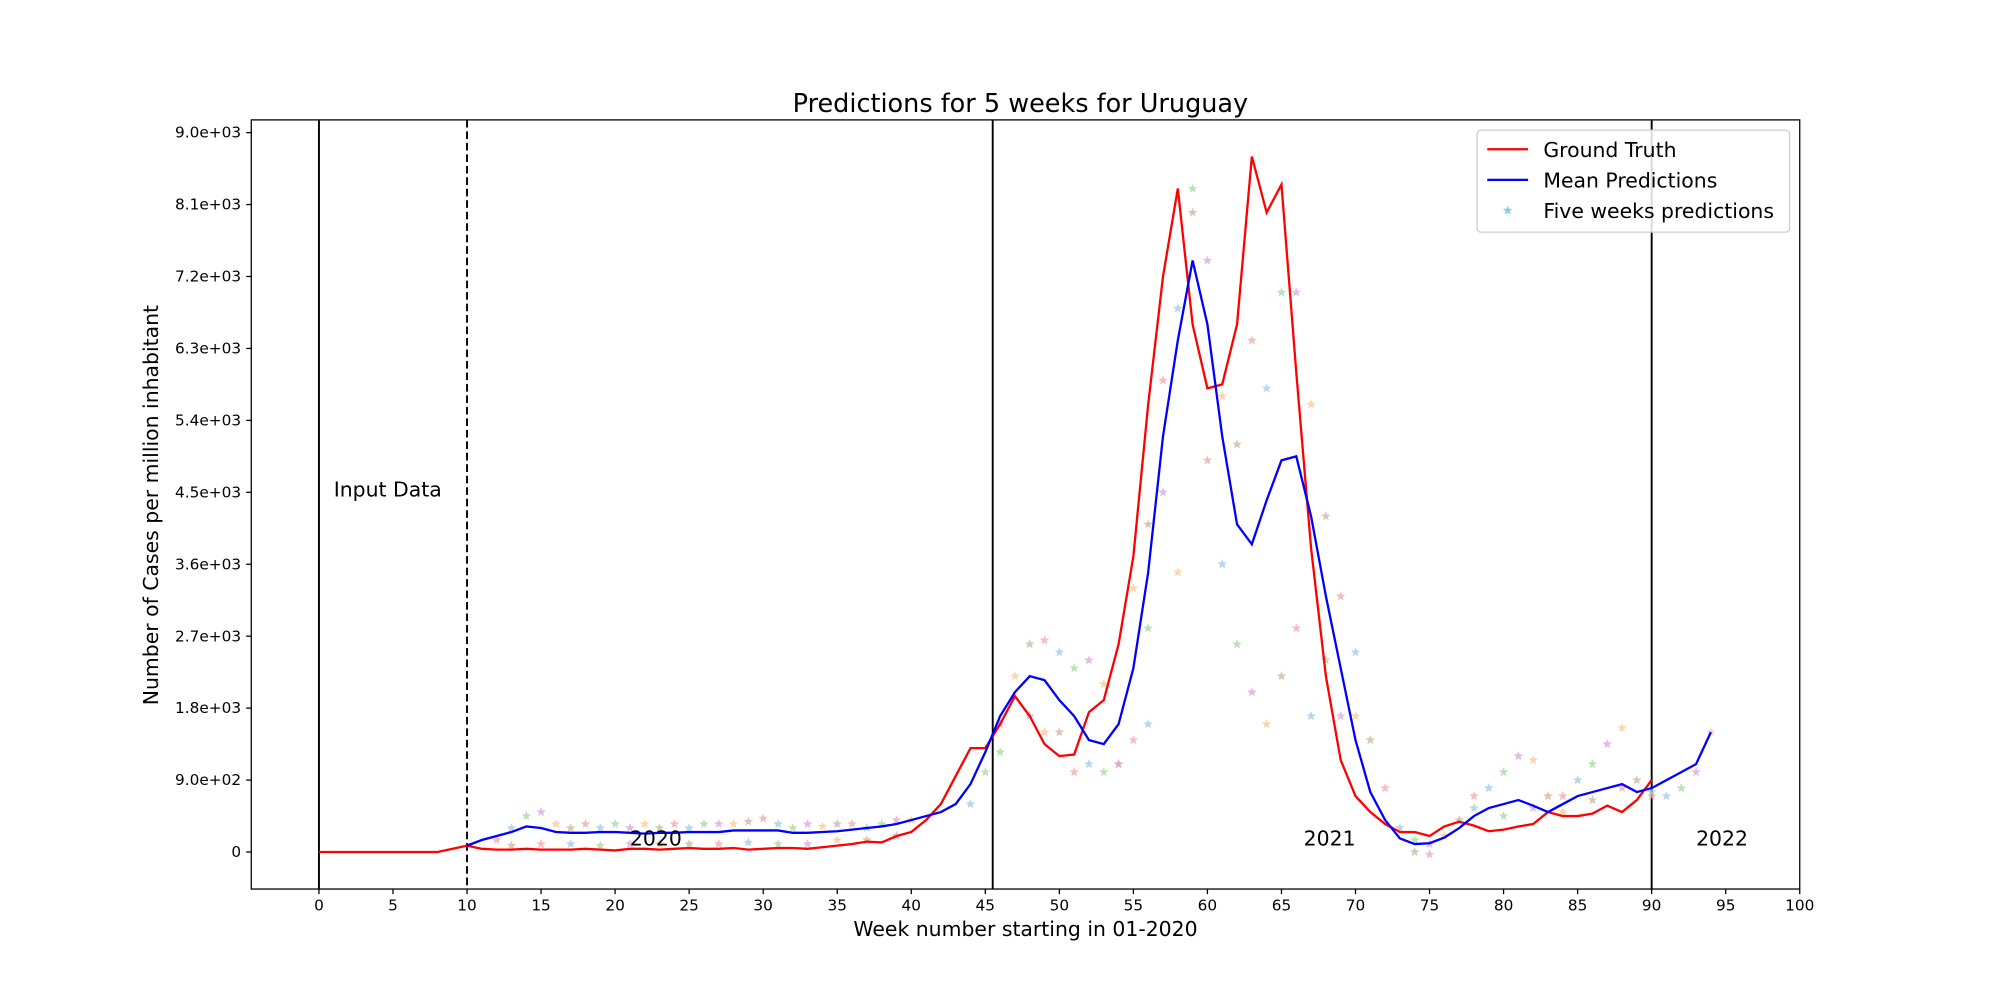 This screenshot has width=2000, height=1000. What do you see at coordinates (393, 906) in the screenshot?
I see `x-tick-label: 5` at bounding box center [393, 906].